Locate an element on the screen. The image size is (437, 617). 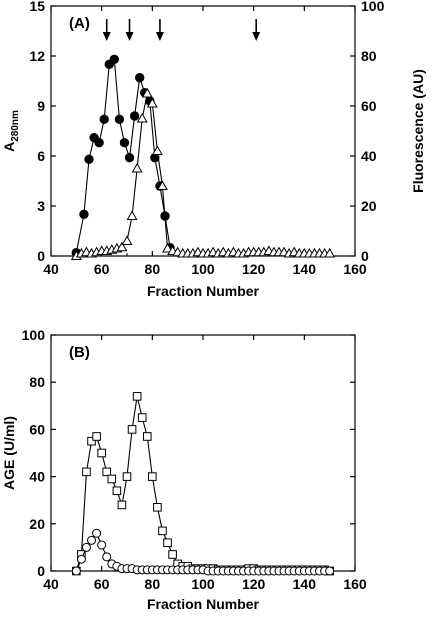
y-axis-title: A280nm is located at coordinates (11, 131).